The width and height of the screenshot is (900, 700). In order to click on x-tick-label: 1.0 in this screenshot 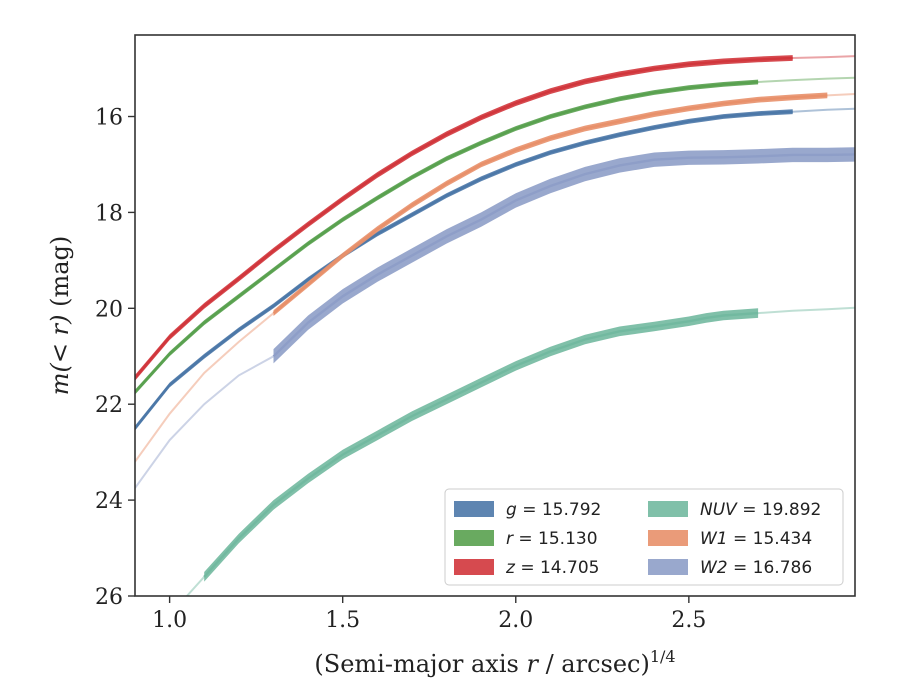, I will do `click(169, 620)`.